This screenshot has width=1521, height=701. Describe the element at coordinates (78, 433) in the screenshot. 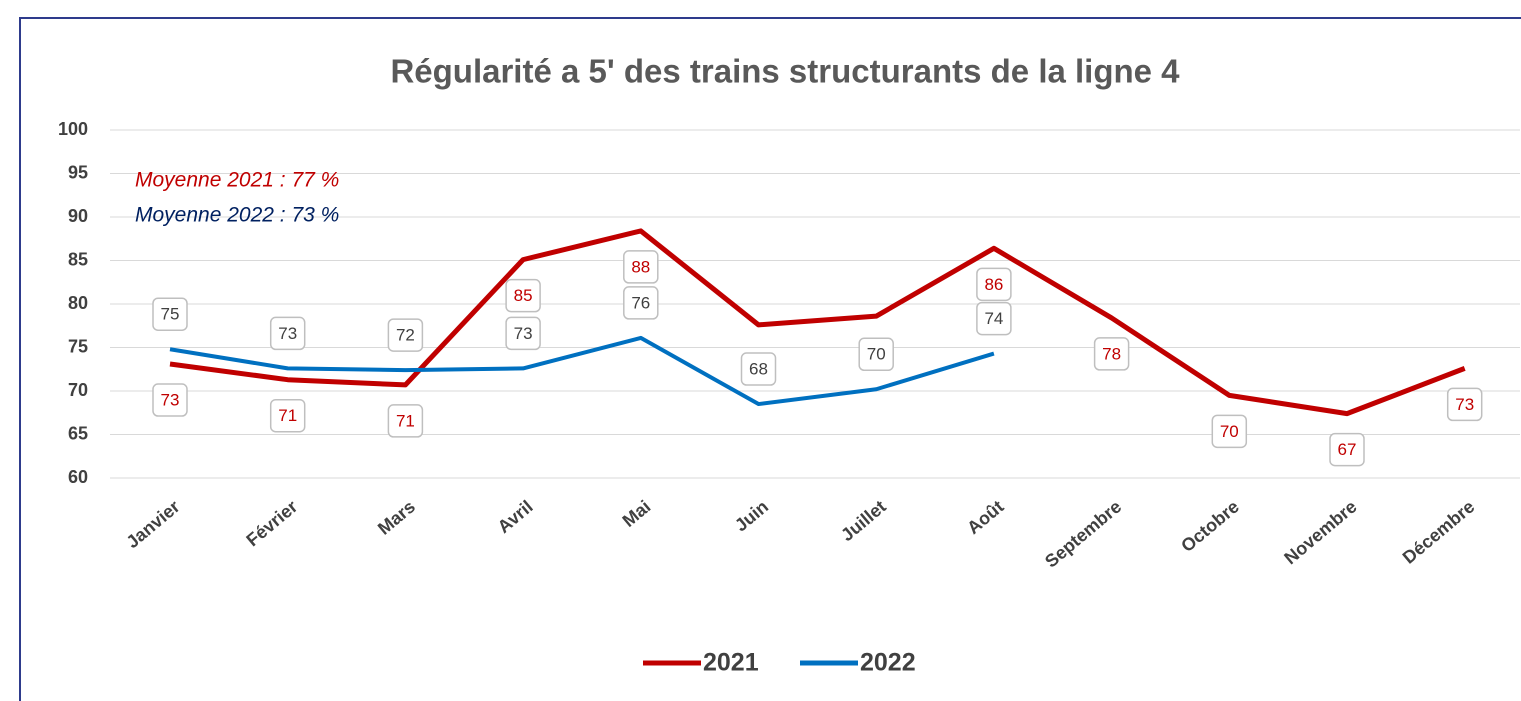

I see `y-tick-label: 65` at that location.